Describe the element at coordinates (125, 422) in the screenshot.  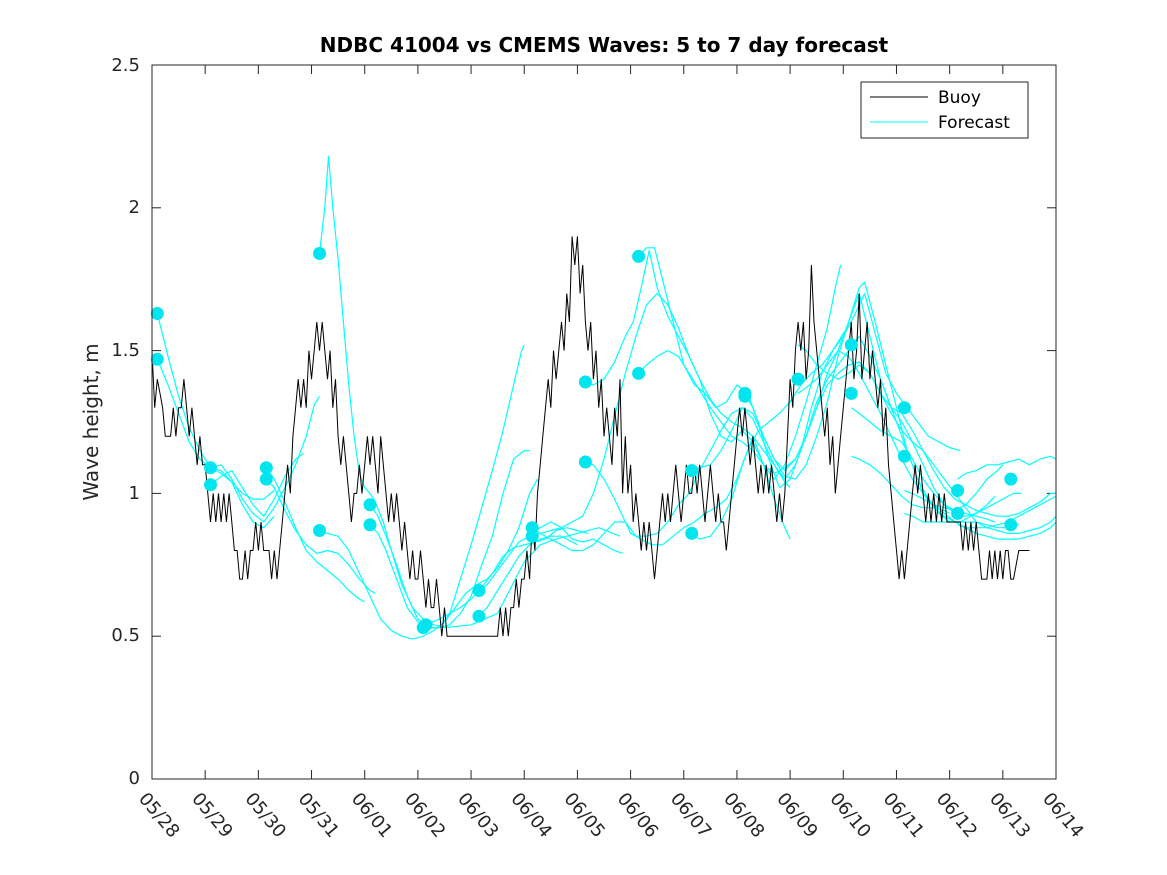
I see `y-axis: 0 0.5 1 1.5 2 2.5` at that location.